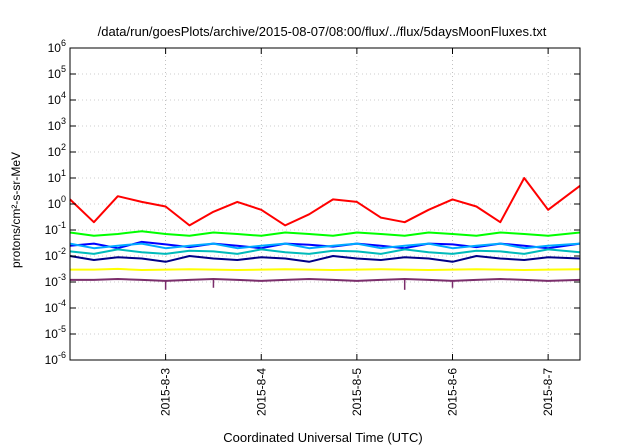 This screenshot has width=640, height=448. Describe the element at coordinates (57, 124) in the screenshot. I see `y-tick-label: 10³` at that location.